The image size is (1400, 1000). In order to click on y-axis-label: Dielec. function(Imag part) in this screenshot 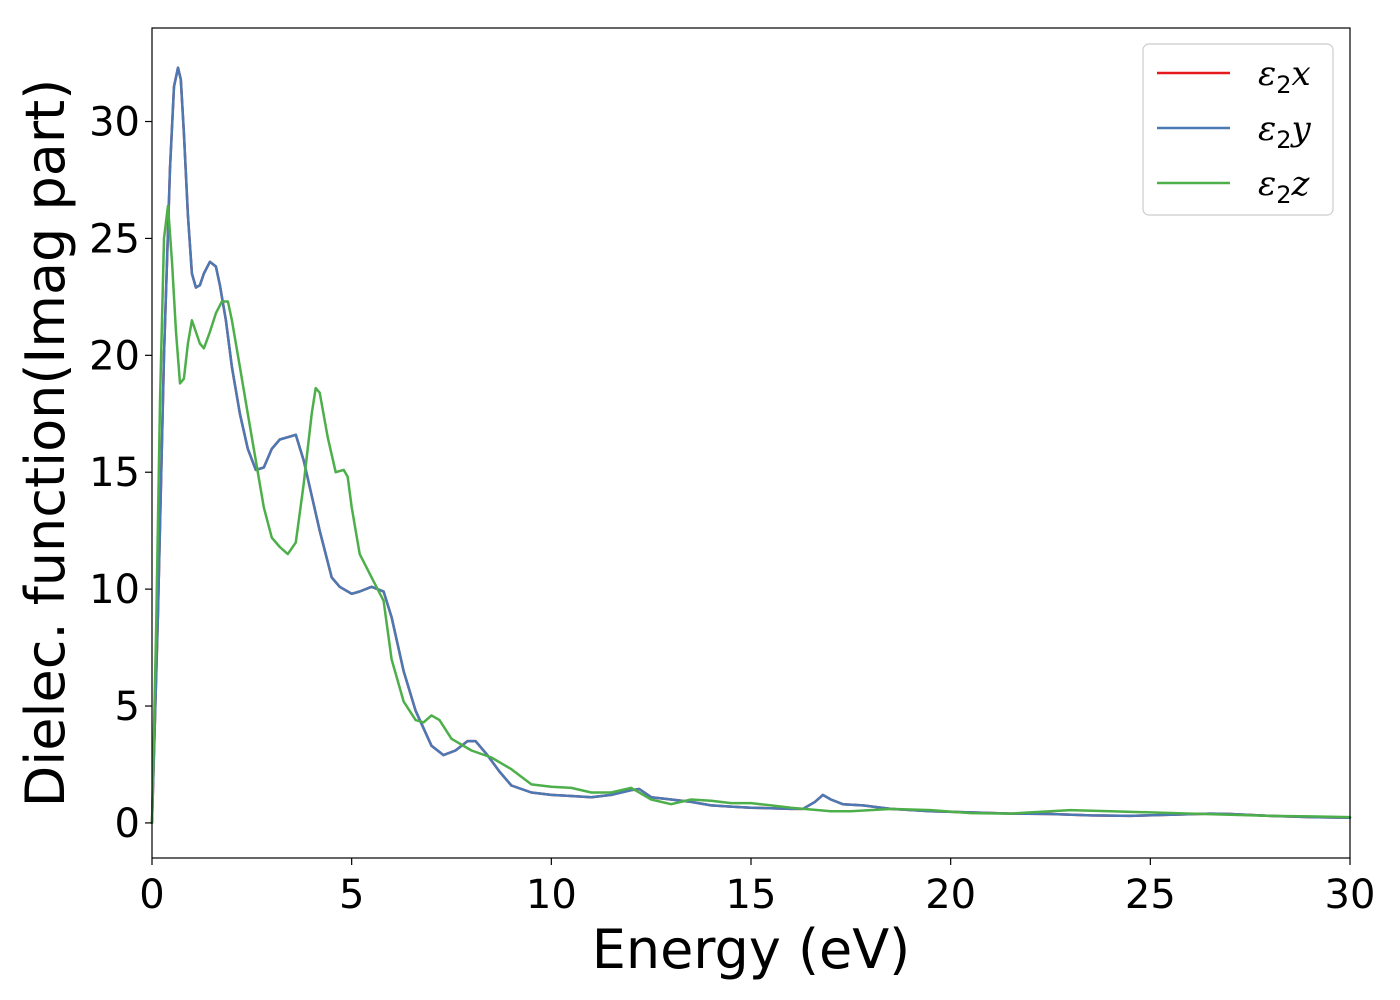, I will do `click(45, 443)`.